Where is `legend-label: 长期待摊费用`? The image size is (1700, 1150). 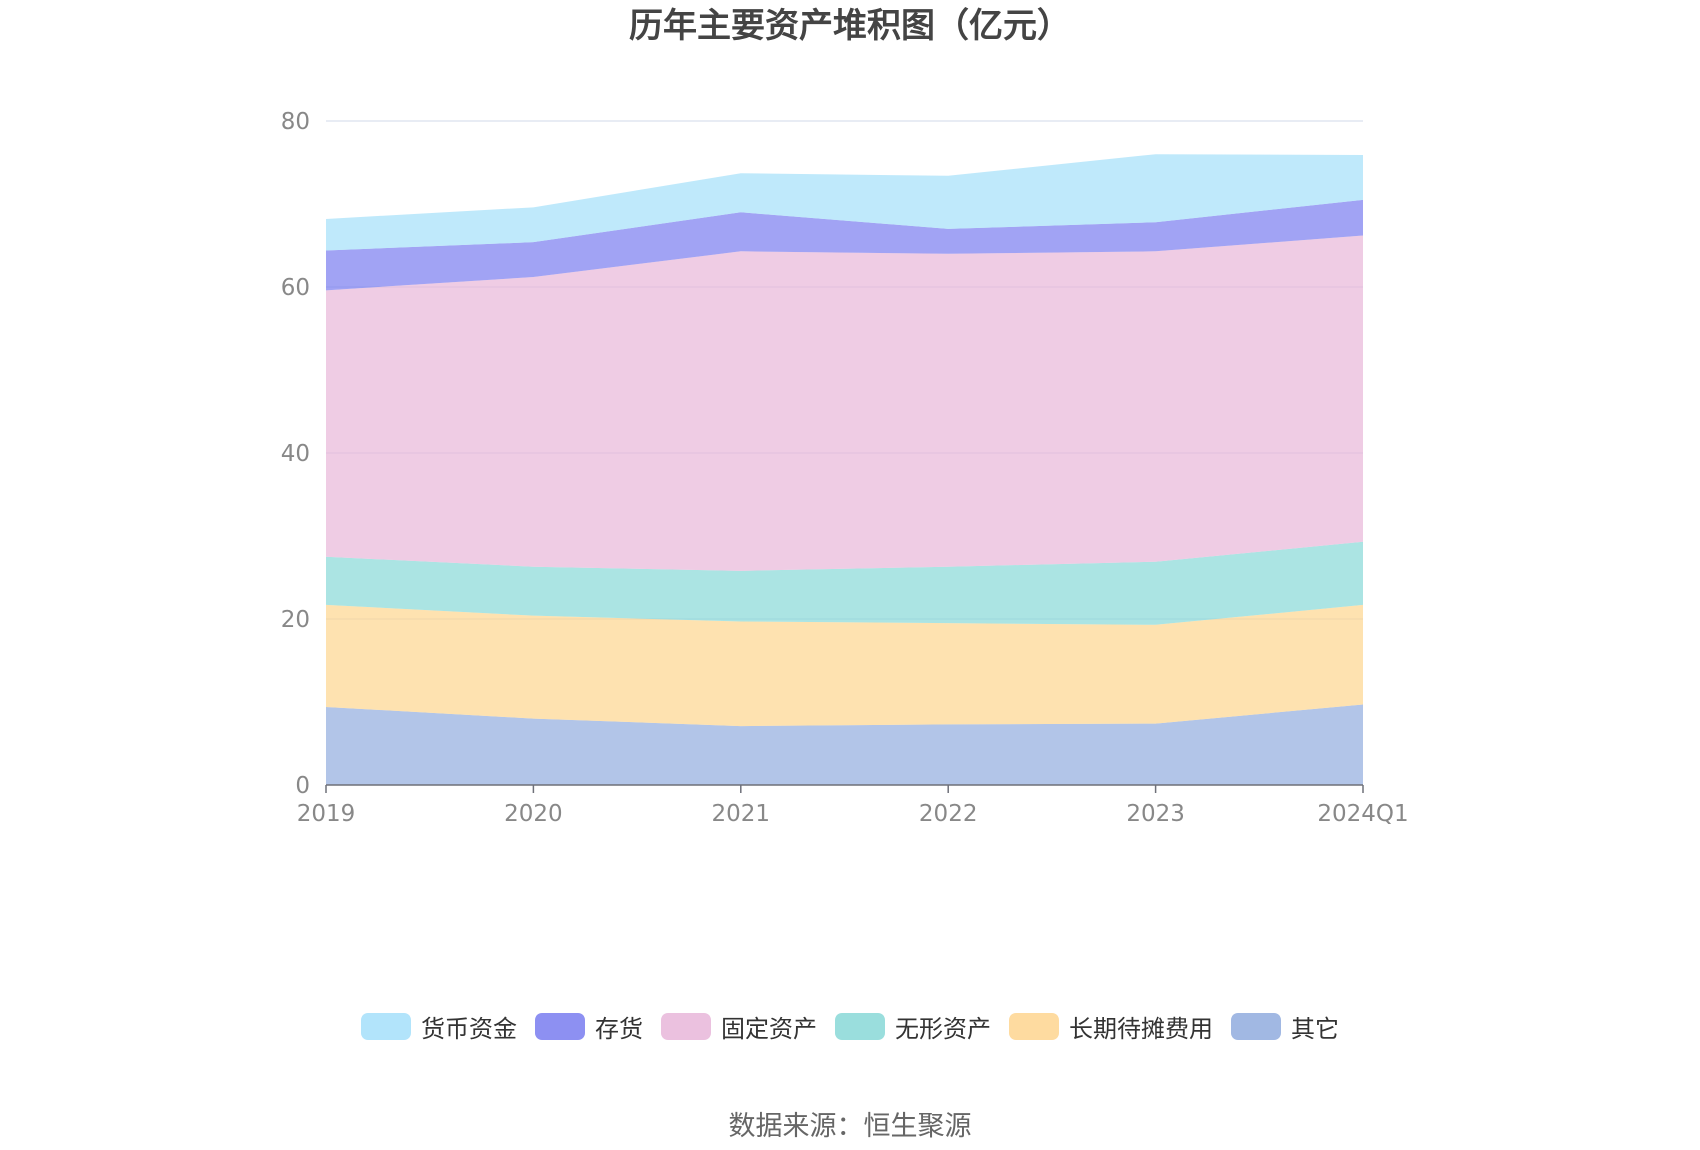 legend-label: 长期待摊费用 is located at coordinates (1141, 1028).